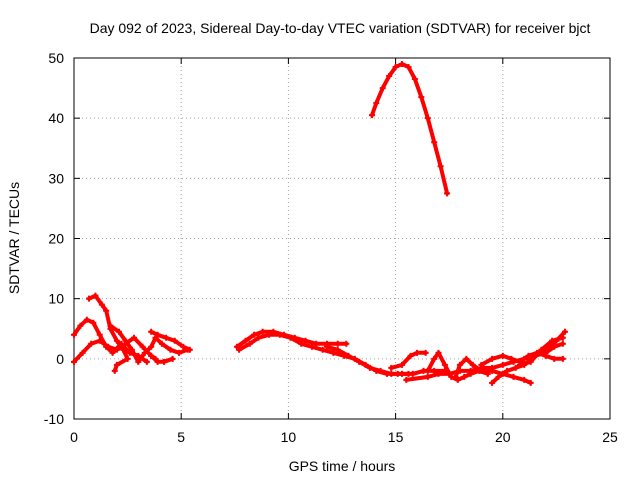 This screenshot has width=640, height=480. Describe the element at coordinates (54, 419) in the screenshot. I see `y-tick-label: -10` at that location.